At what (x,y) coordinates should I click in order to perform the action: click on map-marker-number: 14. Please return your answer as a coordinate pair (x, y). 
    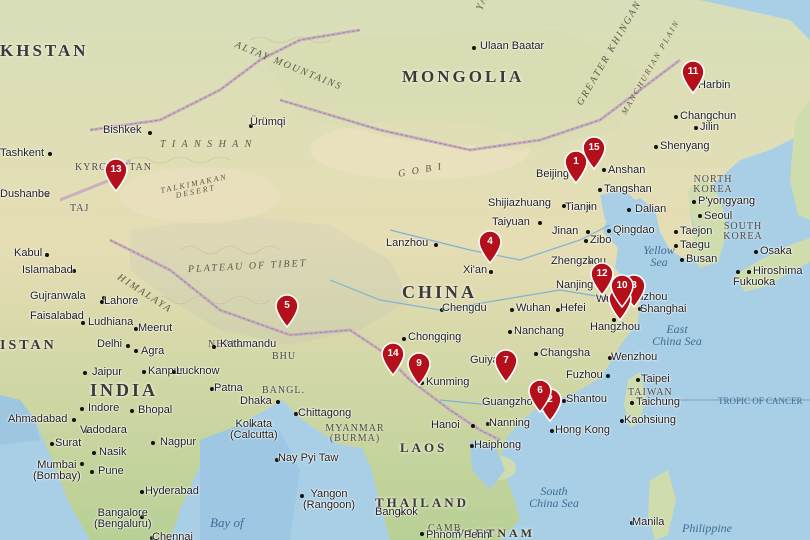
    Looking at the image, I should click on (393, 353).